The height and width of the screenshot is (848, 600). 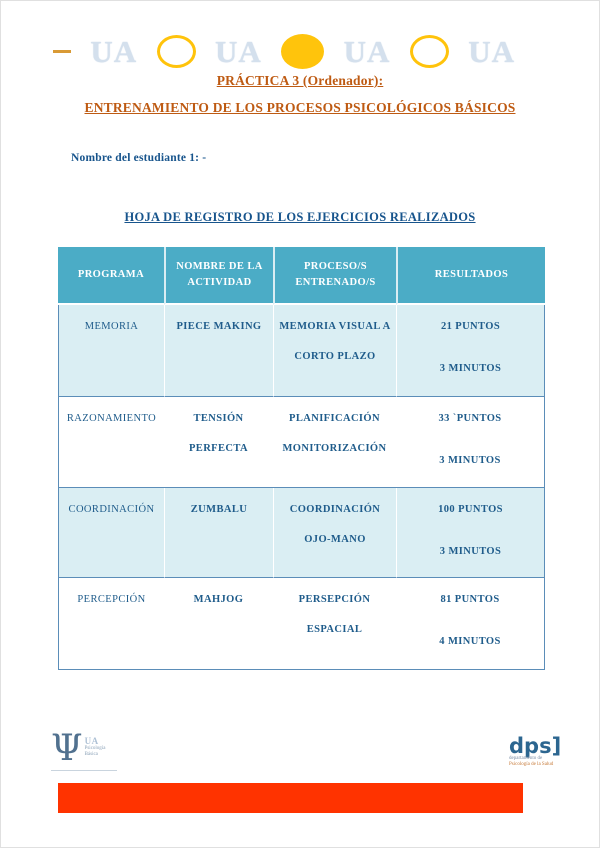 What do you see at coordinates (218, 351) in the screenshot?
I see `cell-actividad: PIECE MAKING` at bounding box center [218, 351].